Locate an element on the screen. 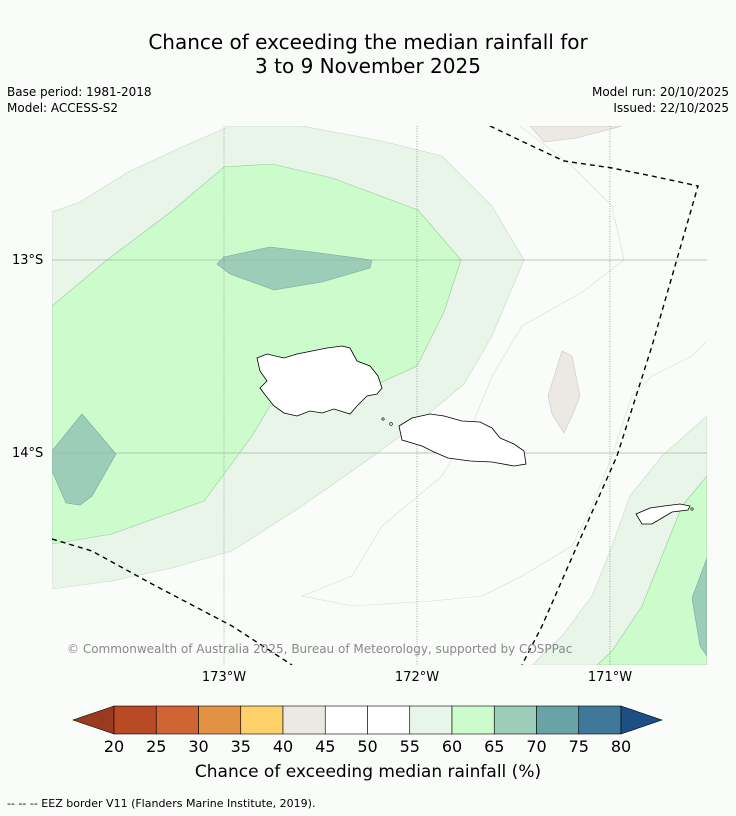 The image size is (736, 816). colorbar-tick-60: 60 is located at coordinates (452, 746).